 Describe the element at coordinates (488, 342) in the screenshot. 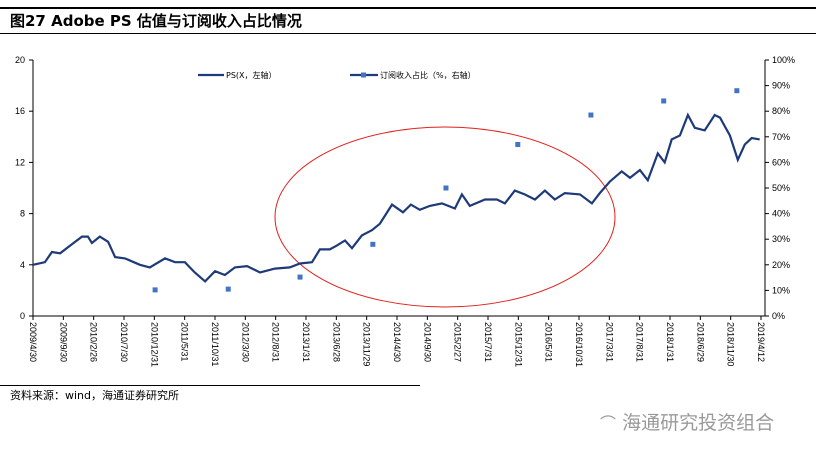

I see `x-tick-label: 2015/7/31` at that location.